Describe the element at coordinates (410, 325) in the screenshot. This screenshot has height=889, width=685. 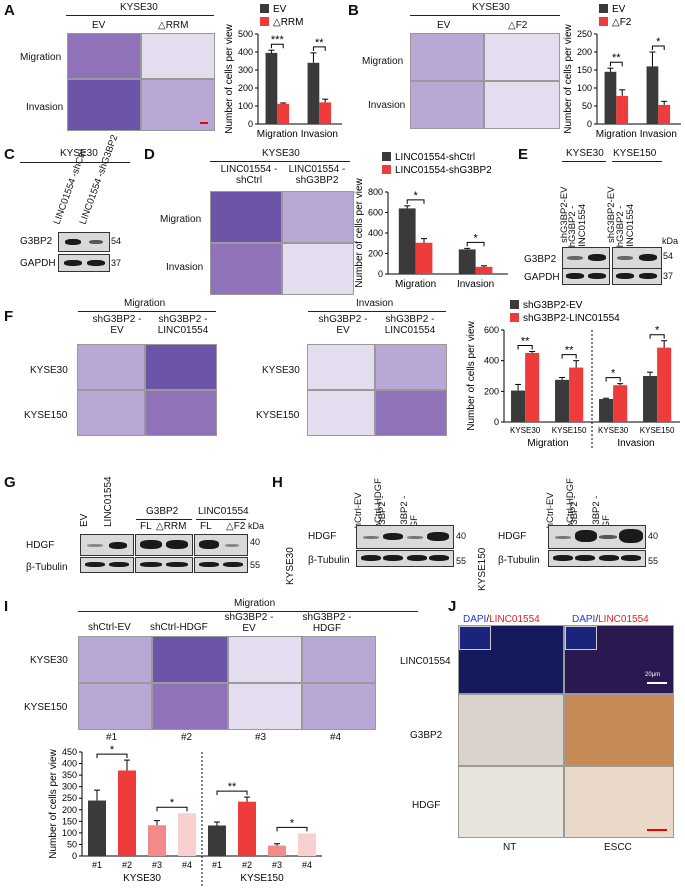
I see `panel-f-col-4: shG3BP2 -LINC01554` at that location.